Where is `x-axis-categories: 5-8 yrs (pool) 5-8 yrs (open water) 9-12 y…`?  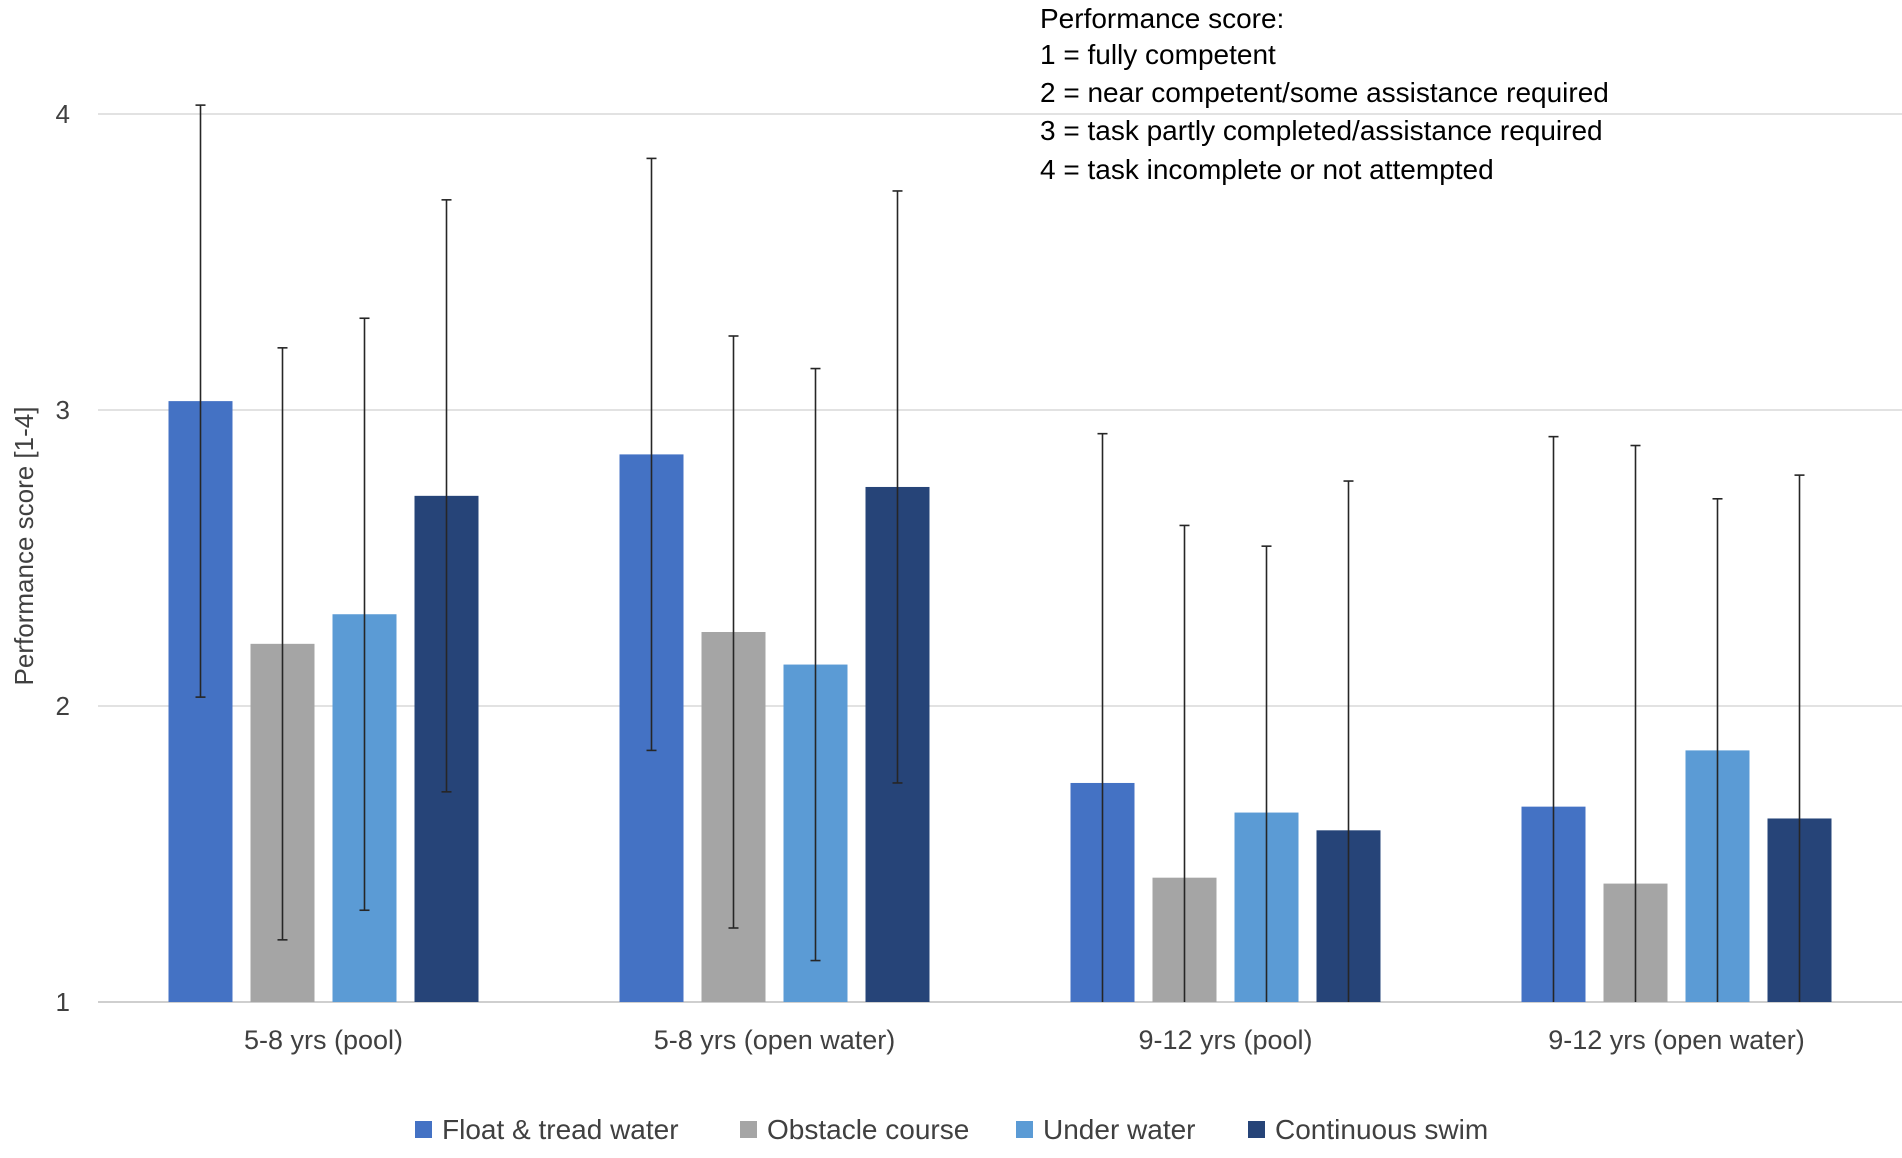 x-axis-categories: 5-8 yrs (pool) 5-8 yrs (open water) 9-12 y… is located at coordinates (1024, 1040).